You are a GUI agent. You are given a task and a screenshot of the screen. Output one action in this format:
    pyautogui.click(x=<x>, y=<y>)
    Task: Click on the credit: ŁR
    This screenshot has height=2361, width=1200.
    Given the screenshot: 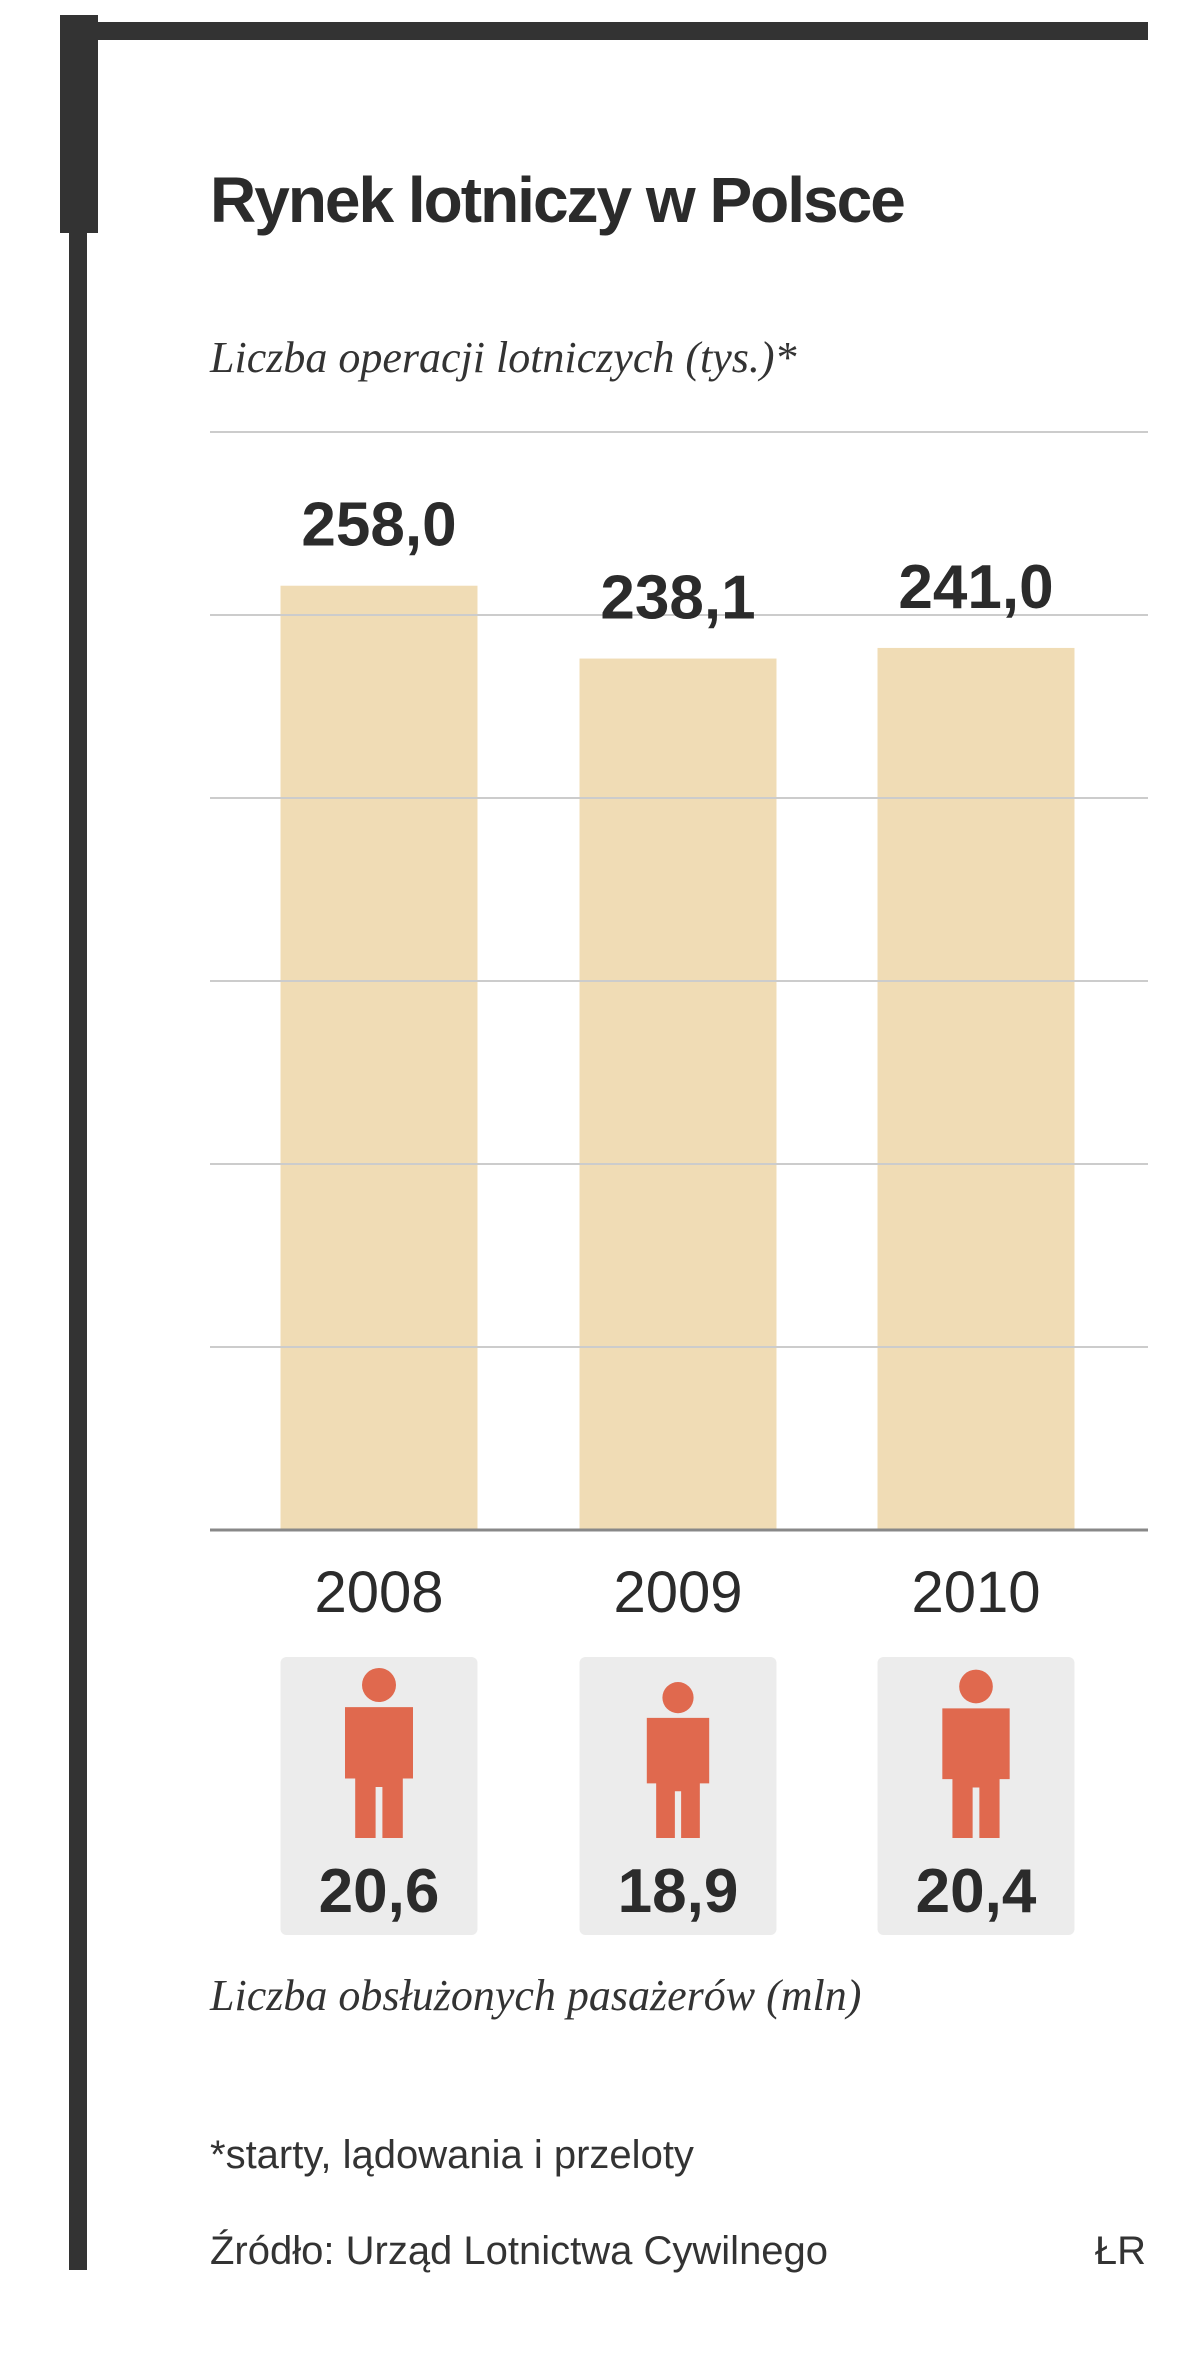 What is the action you would take?
    pyautogui.click(x=1120, y=2251)
    